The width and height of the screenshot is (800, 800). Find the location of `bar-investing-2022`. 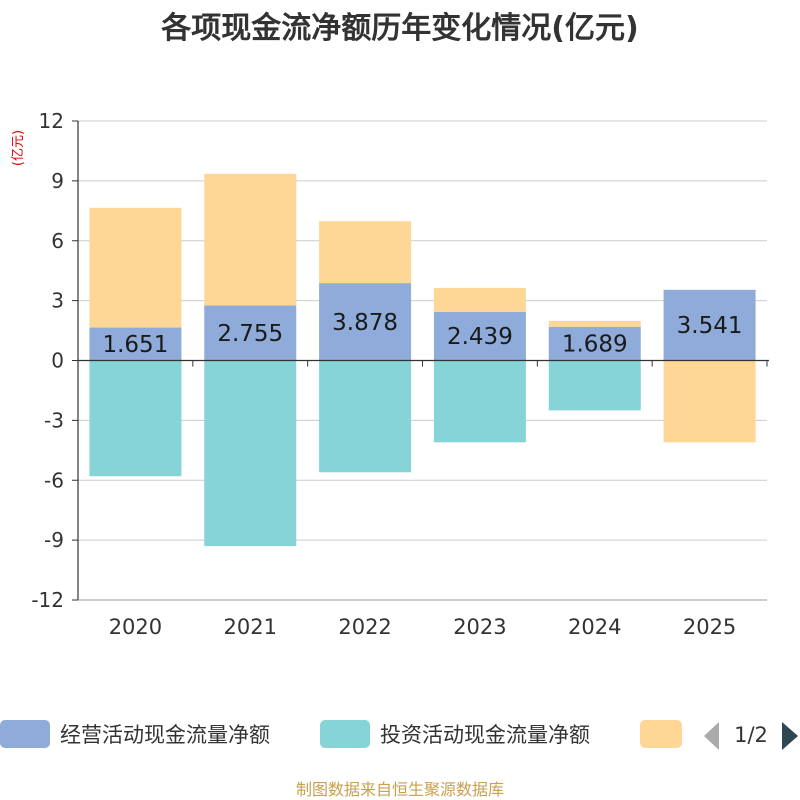

bar-investing-2022 is located at coordinates (365, 416).